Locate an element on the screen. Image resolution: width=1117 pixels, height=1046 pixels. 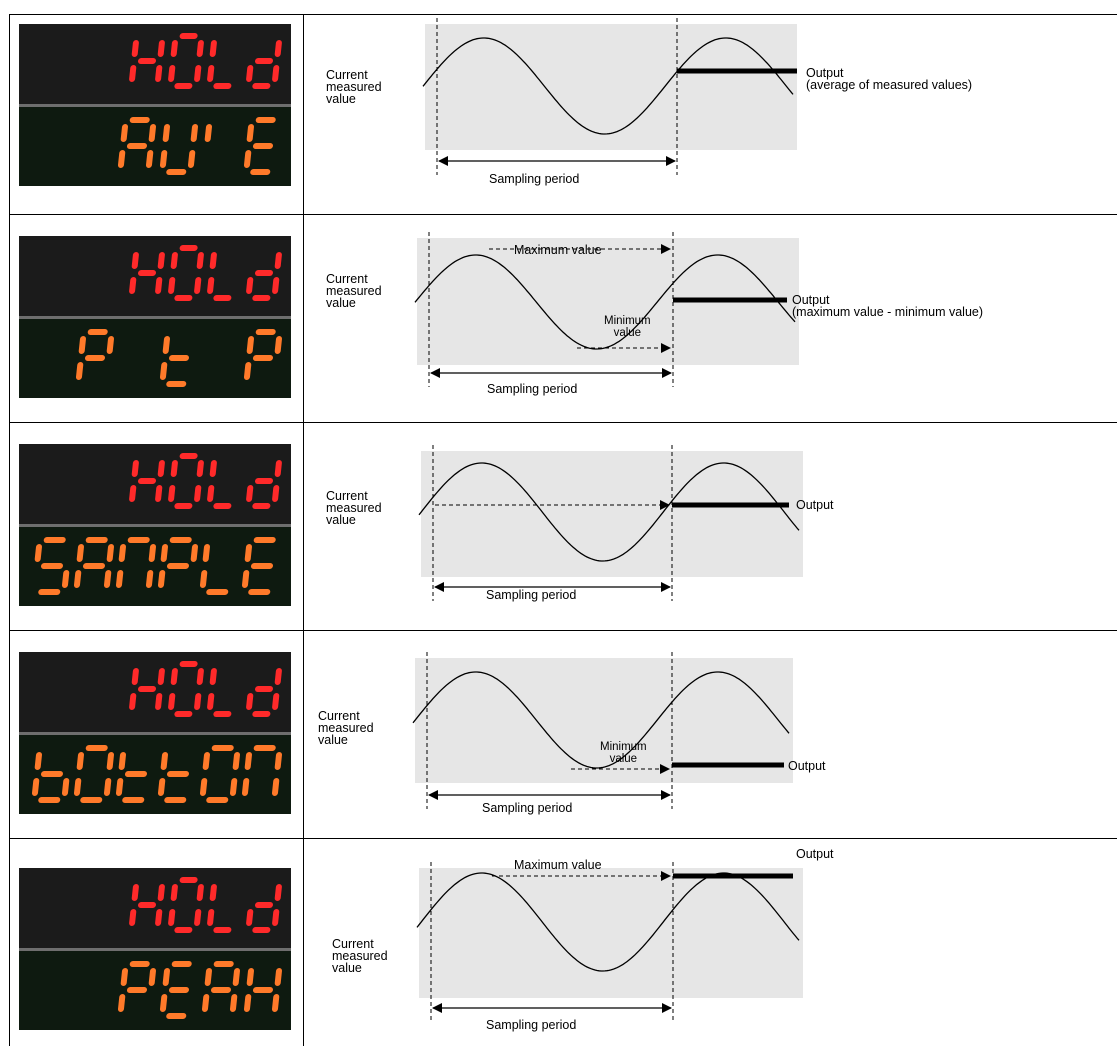
output-label: Output (maximum value - minimum value) is located at coordinates (888, 306).